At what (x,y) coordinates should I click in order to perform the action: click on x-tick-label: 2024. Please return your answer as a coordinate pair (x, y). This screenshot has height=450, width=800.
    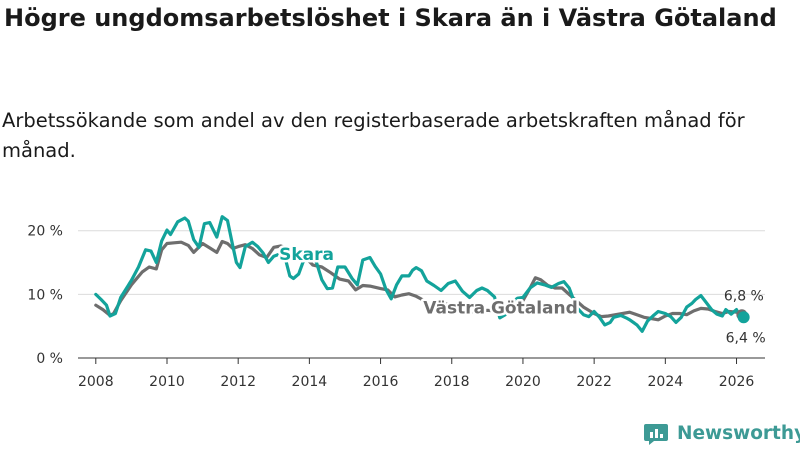
    Looking at the image, I should click on (666, 382).